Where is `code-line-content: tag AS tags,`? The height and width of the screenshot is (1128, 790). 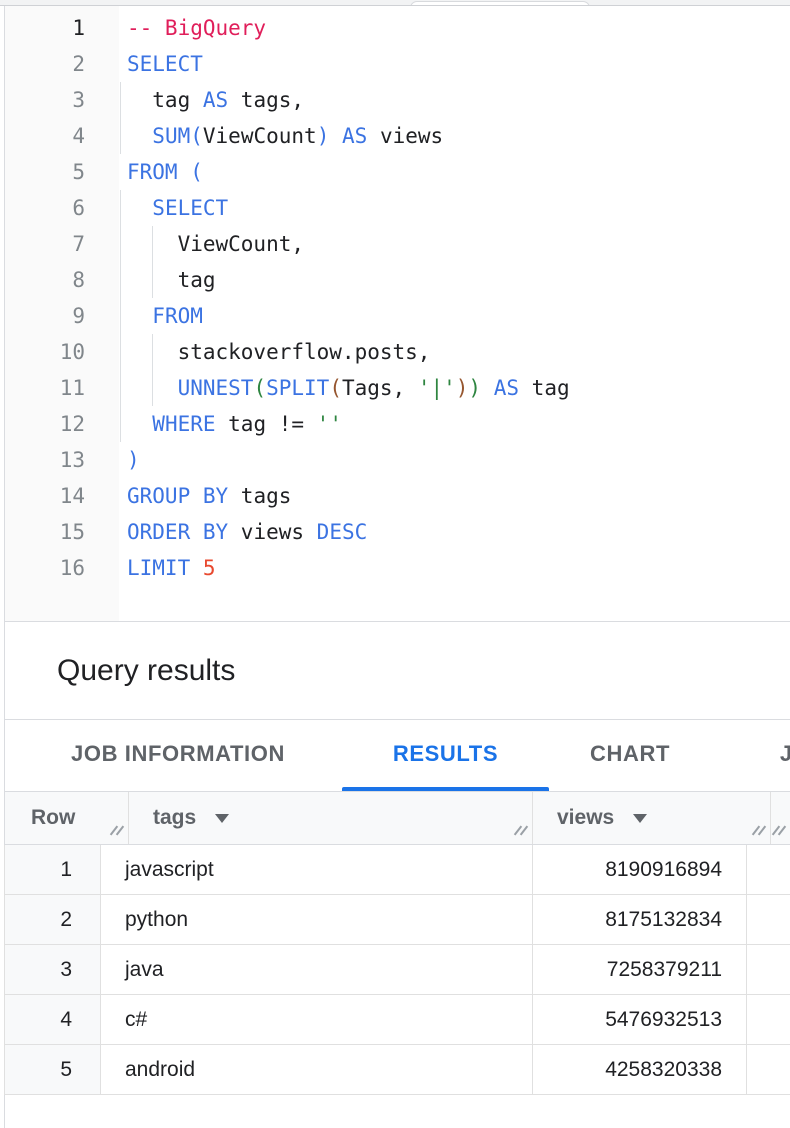 code-line-content: tag AS tags, is located at coordinates (194, 100).